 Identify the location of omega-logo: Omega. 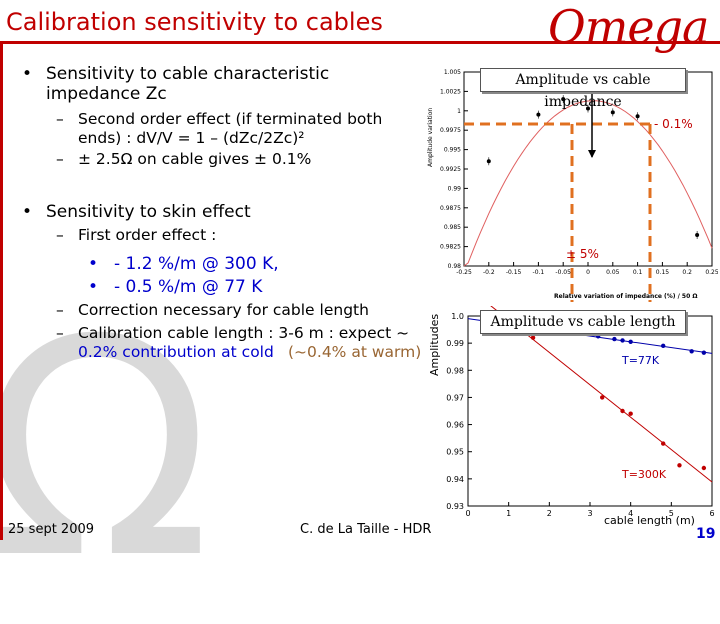
(628, 27).